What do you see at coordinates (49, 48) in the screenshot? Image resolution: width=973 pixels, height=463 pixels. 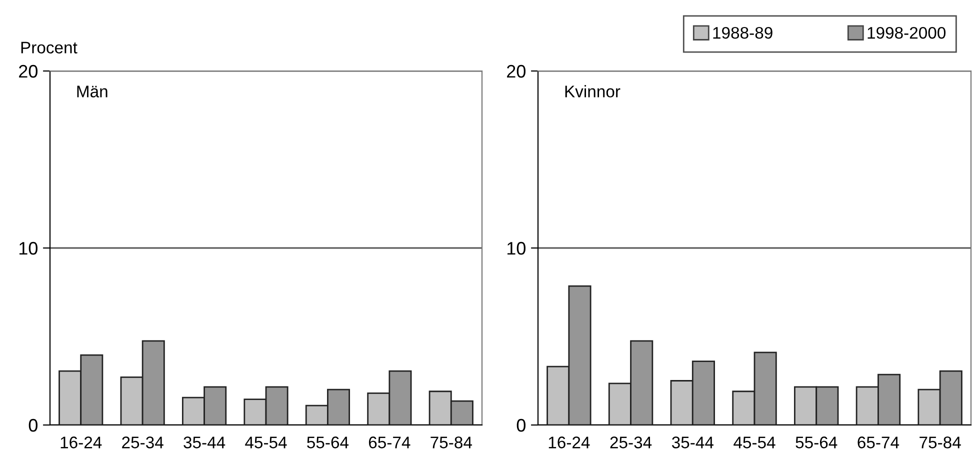 I see `y-axis-title: Procent` at bounding box center [49, 48].